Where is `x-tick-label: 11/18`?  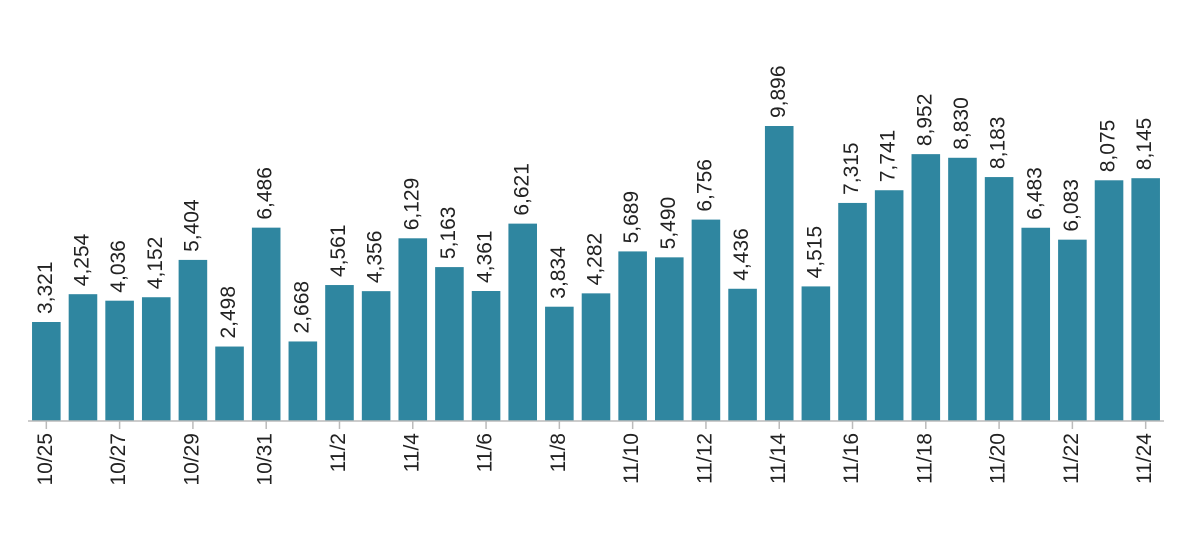
x-tick-label: 11/18 is located at coordinates (924, 458).